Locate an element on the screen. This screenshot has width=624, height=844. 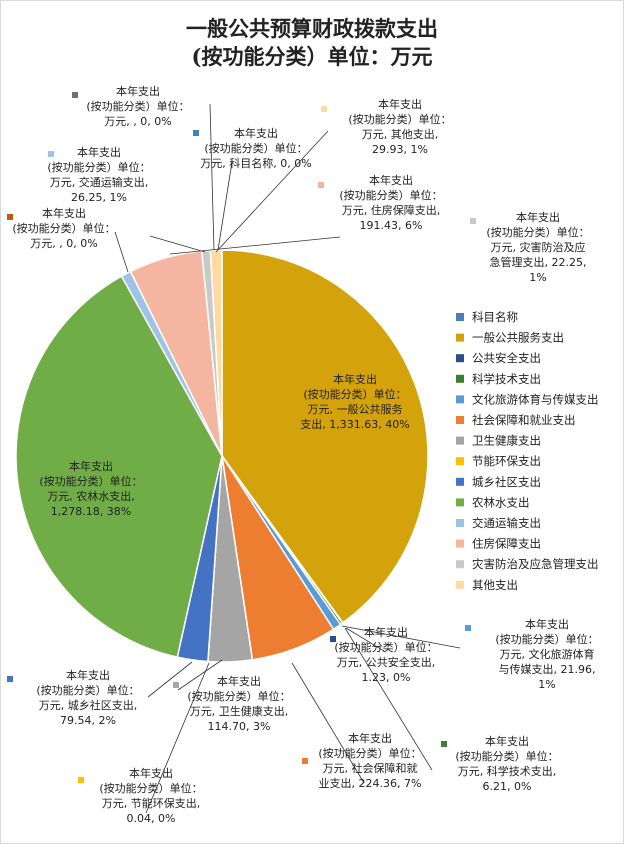
data-label-10: 本年支出(按功能分类）单位：万元, 交通运输支出, 26.25, 1% is located at coordinates (98, 174).